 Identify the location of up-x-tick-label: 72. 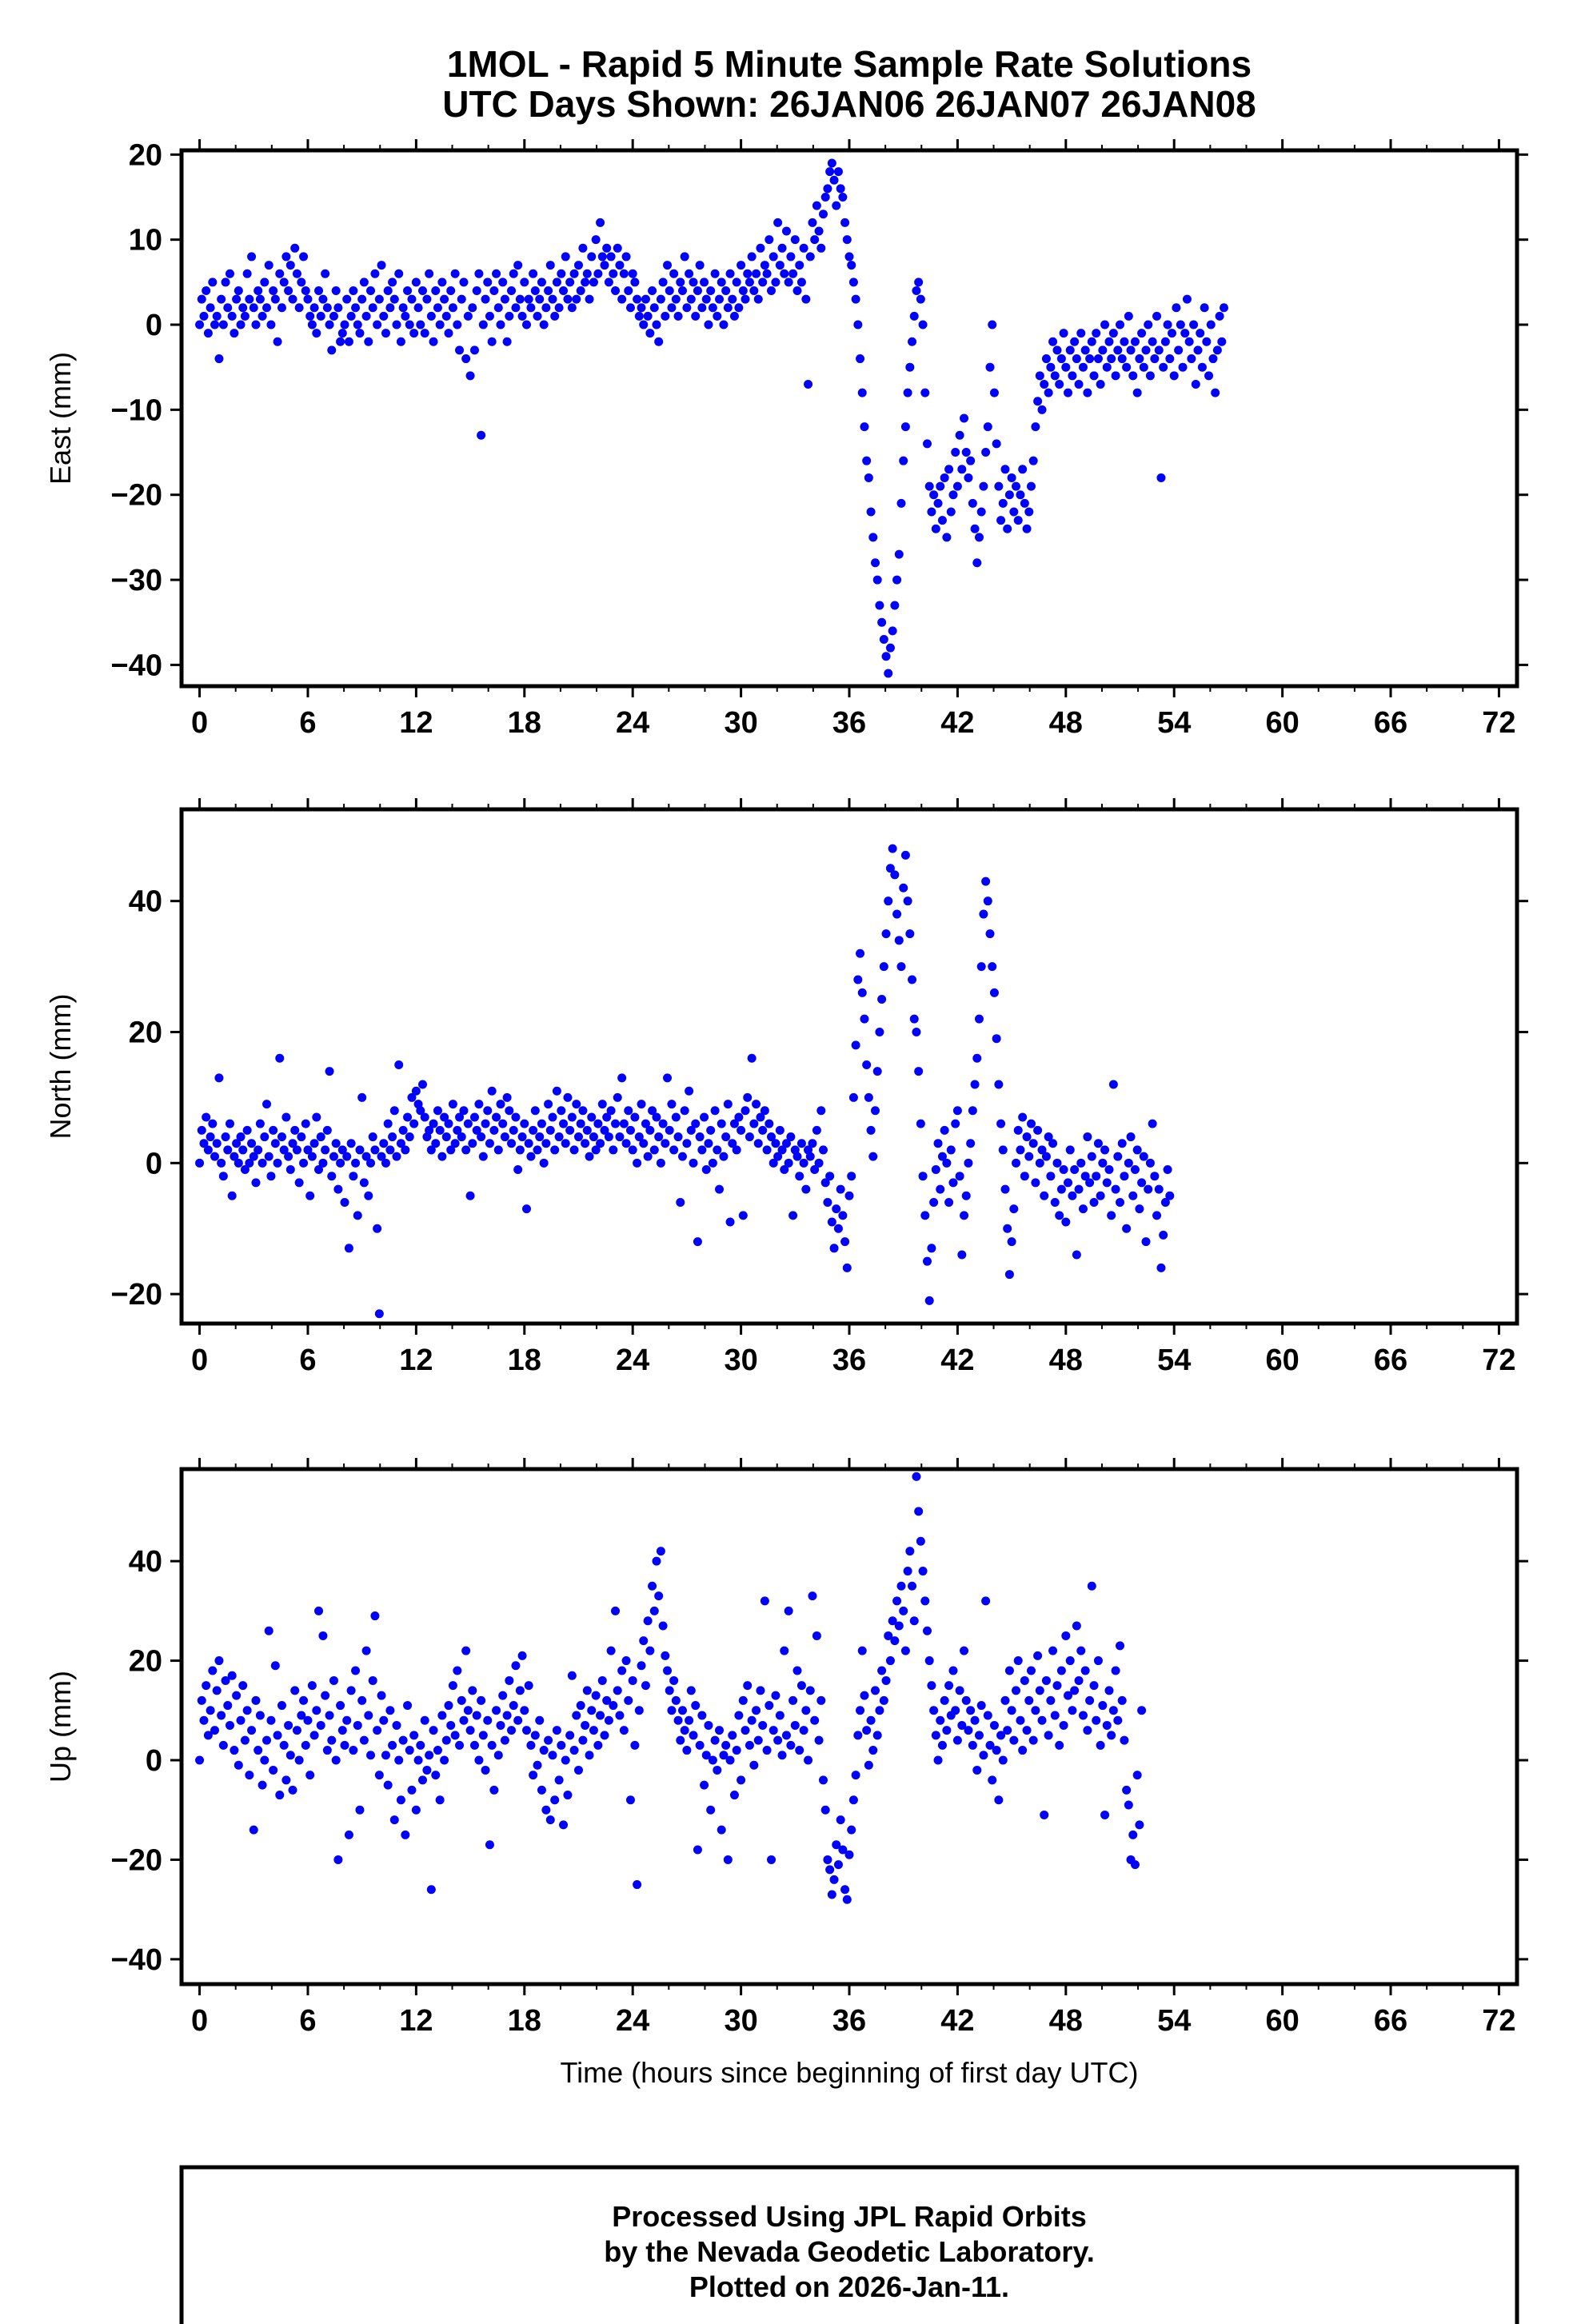
(1498, 2021).